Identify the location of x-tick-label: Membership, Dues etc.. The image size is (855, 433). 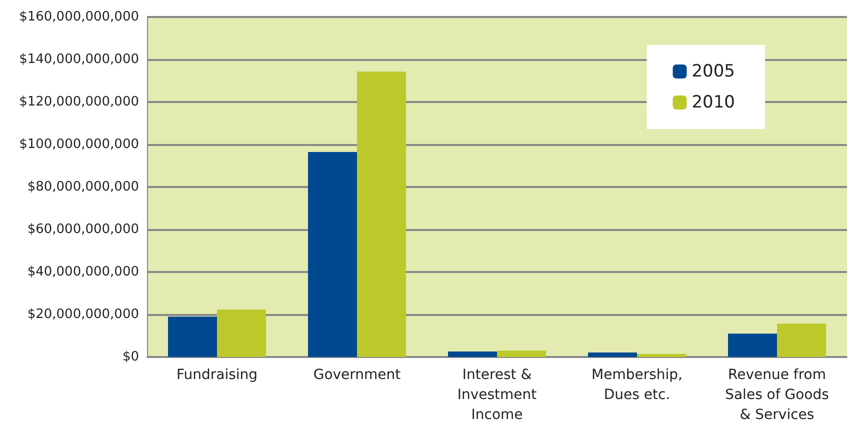
(637, 385).